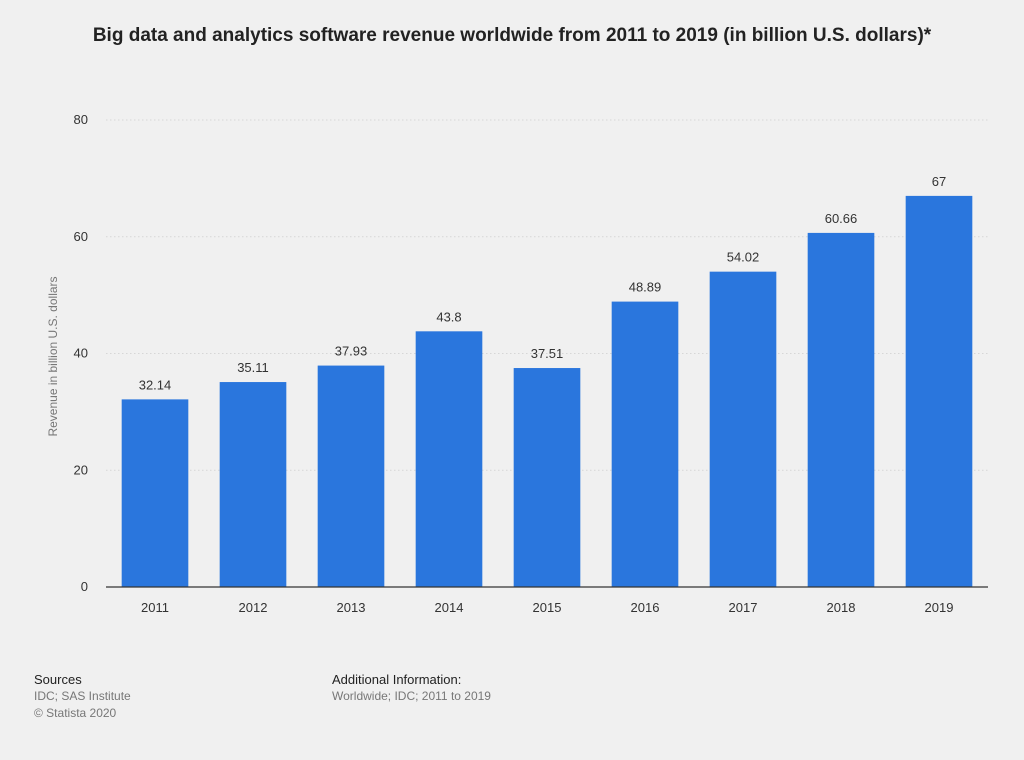  I want to click on y-tick-label: 80, so click(81, 119).